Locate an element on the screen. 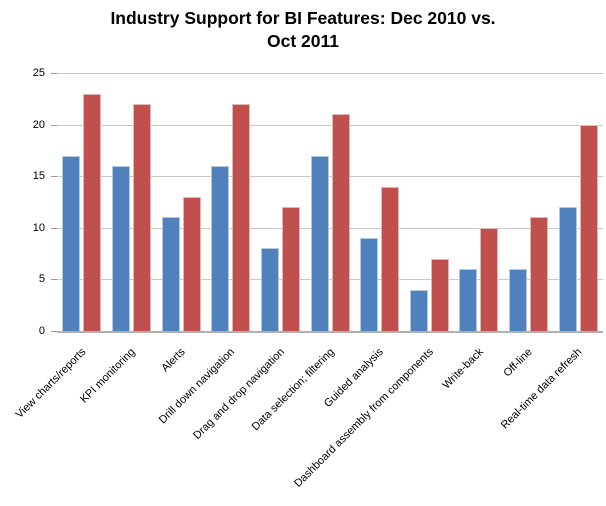  x-tick-label: Data selection; filtering is located at coordinates (293, 390).